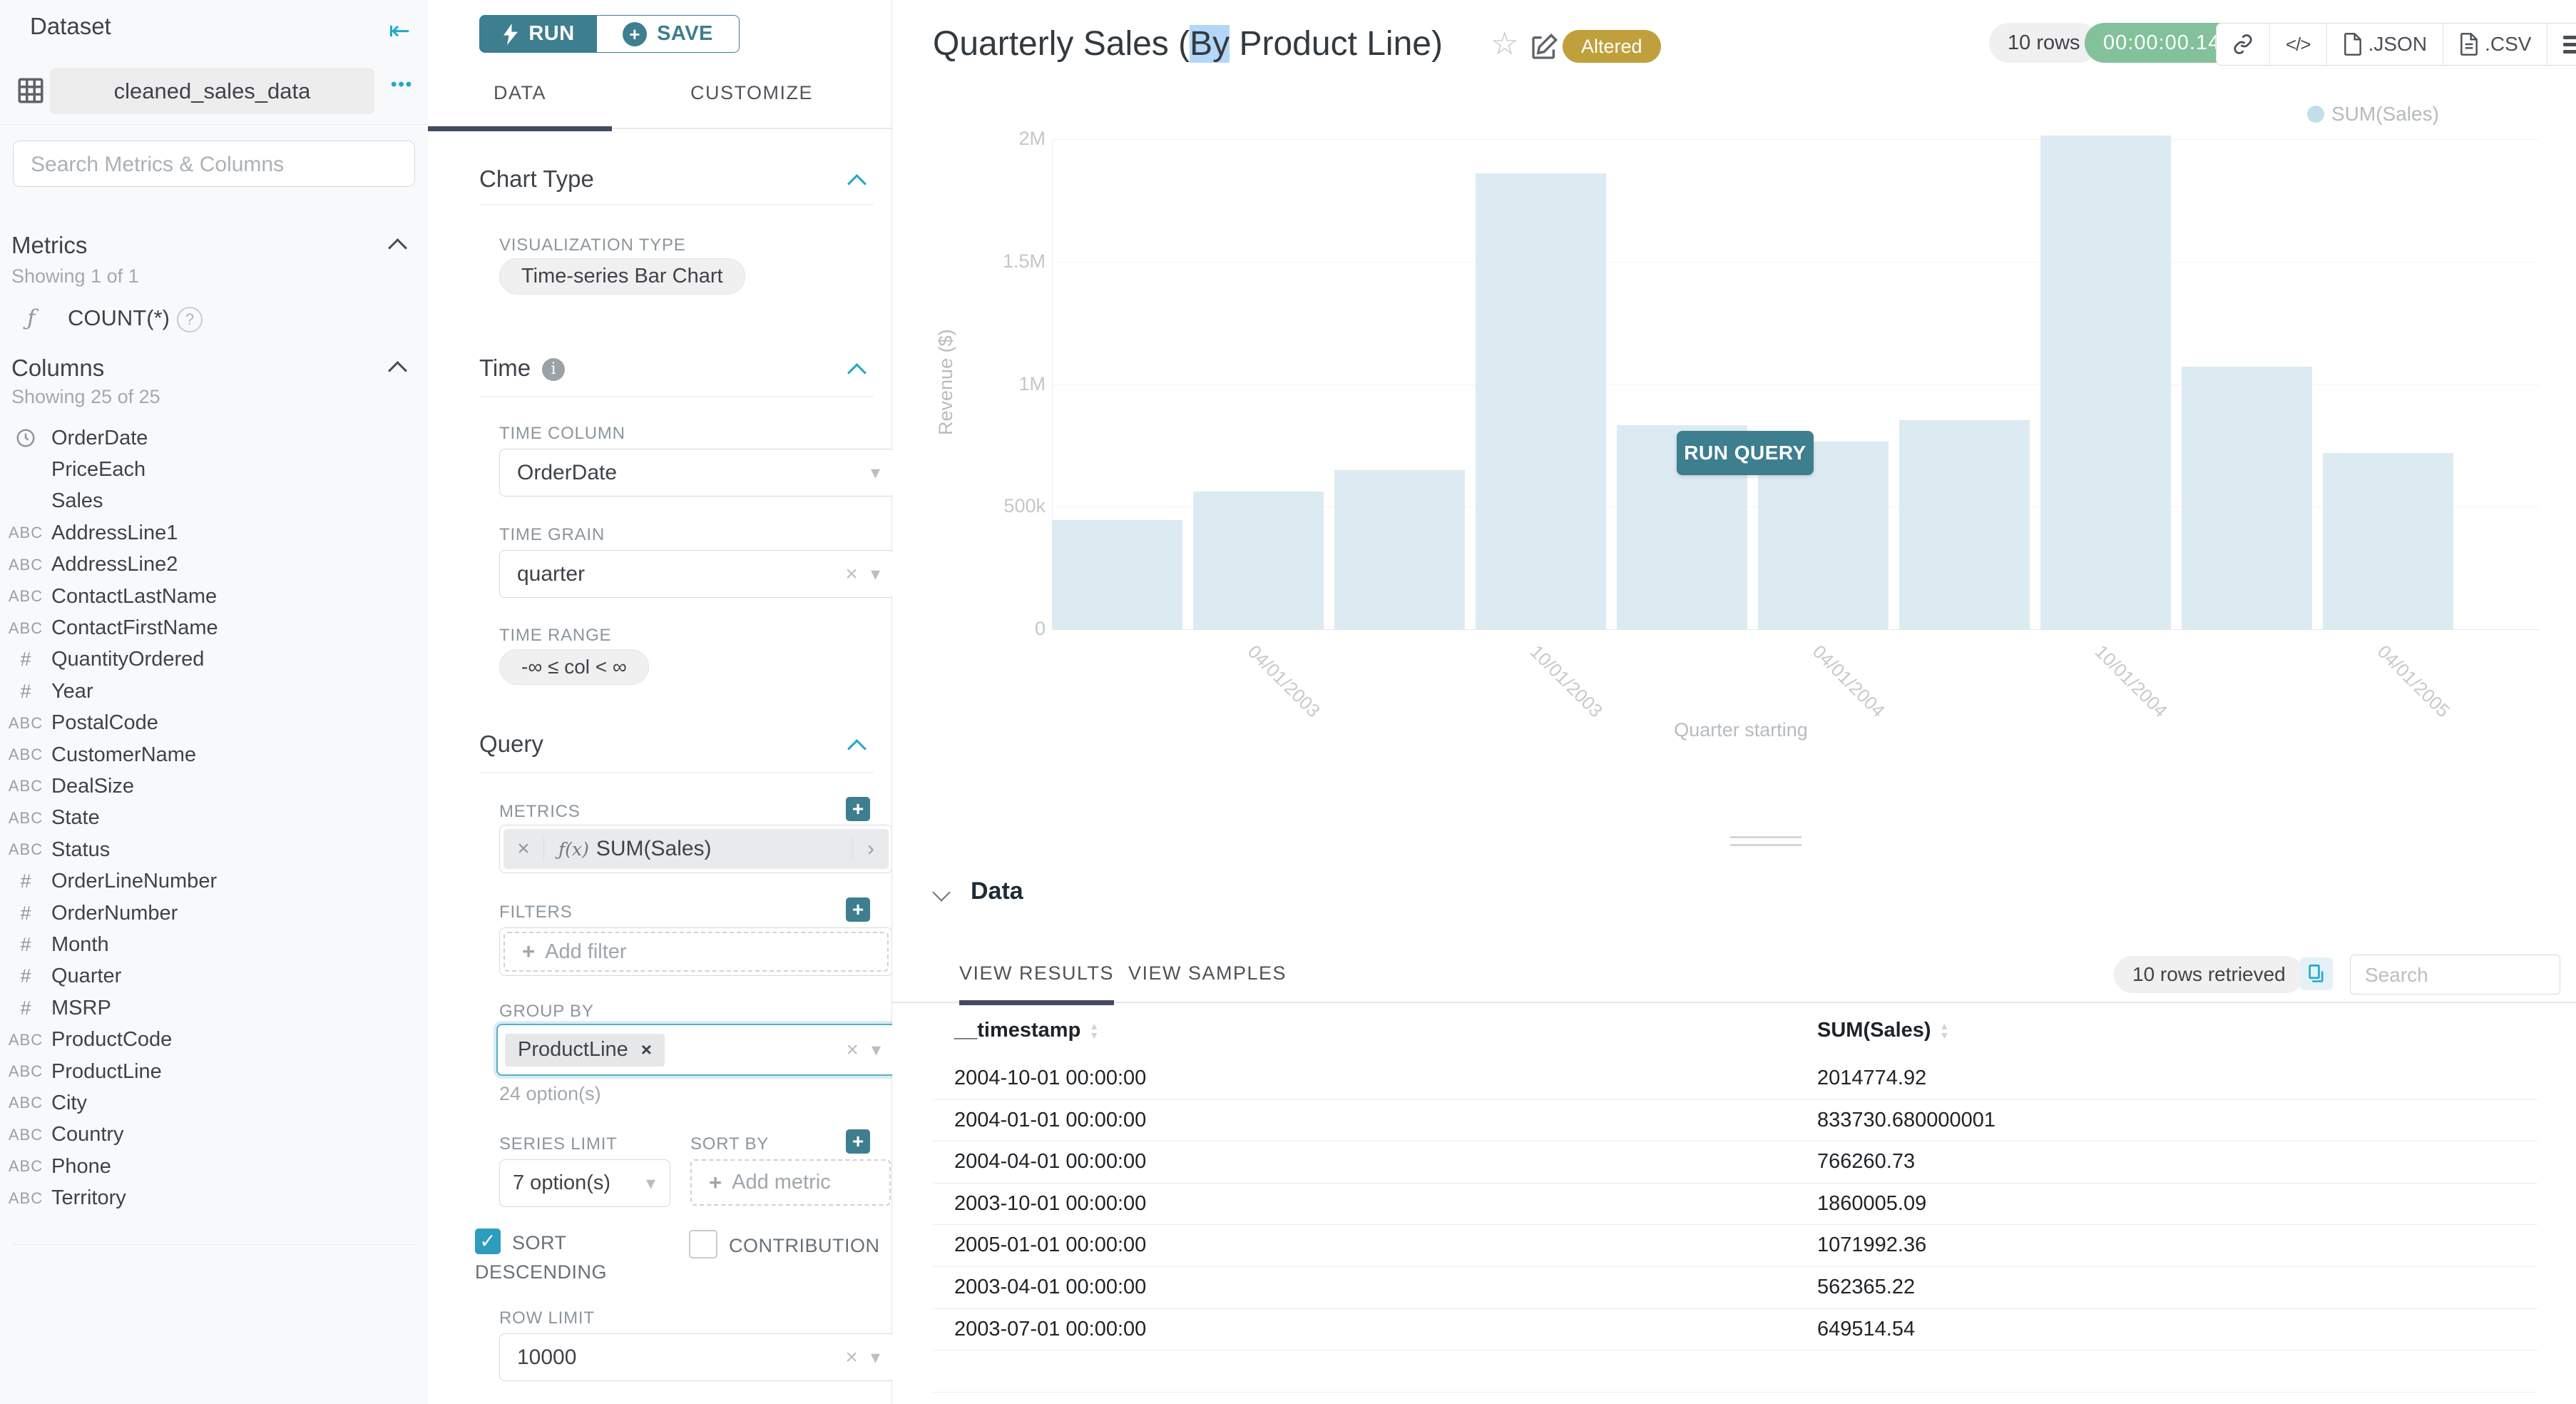  I want to click on column-item-year: # Year, so click(214, 691).